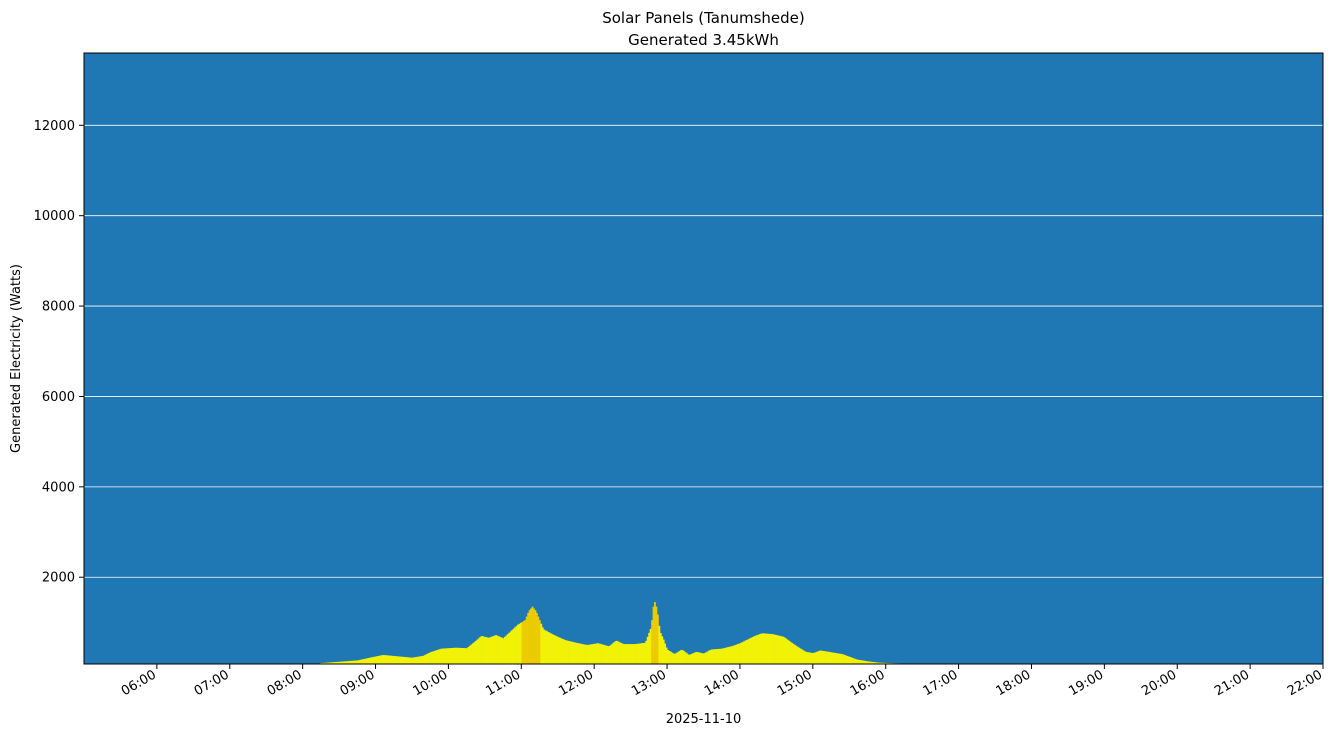 The height and width of the screenshot is (736, 1333). I want to click on bar-series, so click(618, 633).